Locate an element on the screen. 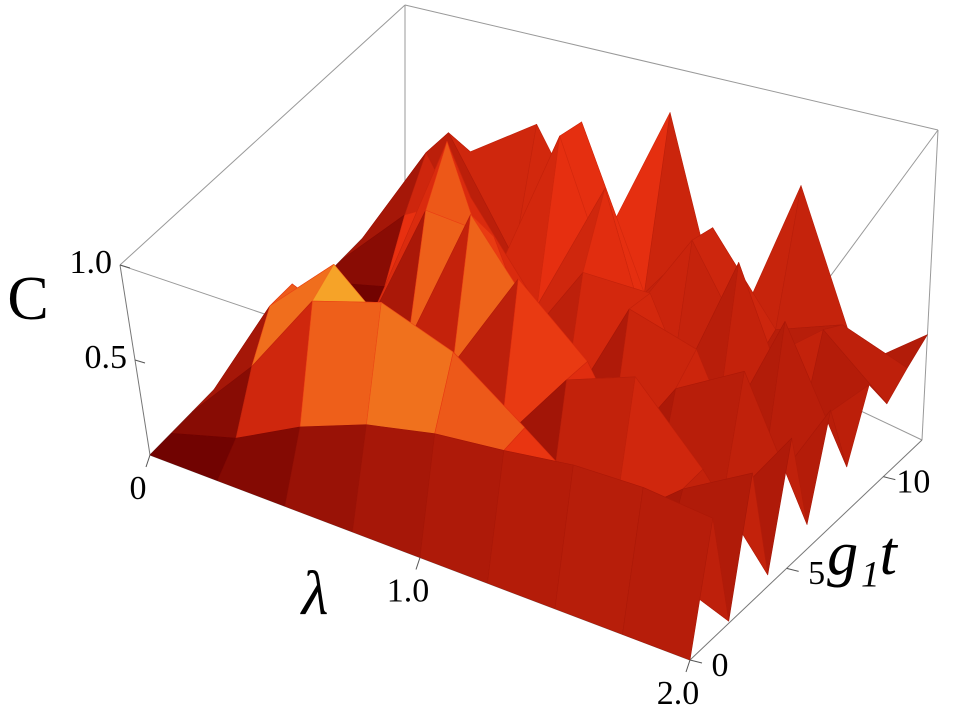  x-tick-label: 1.0 is located at coordinates (408, 590).